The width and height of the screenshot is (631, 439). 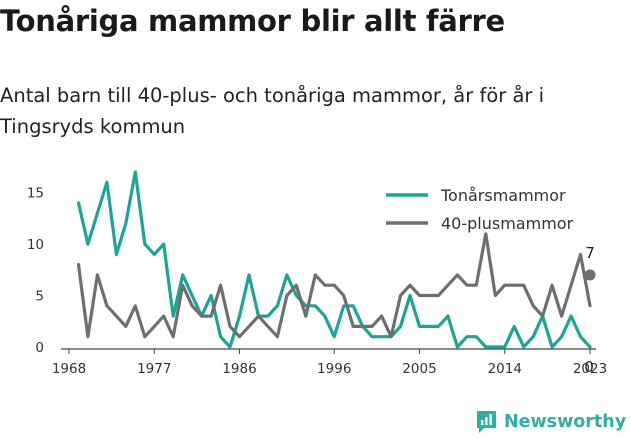 What do you see at coordinates (334, 369) in the screenshot?
I see `x-tick-label: 1996` at bounding box center [334, 369].